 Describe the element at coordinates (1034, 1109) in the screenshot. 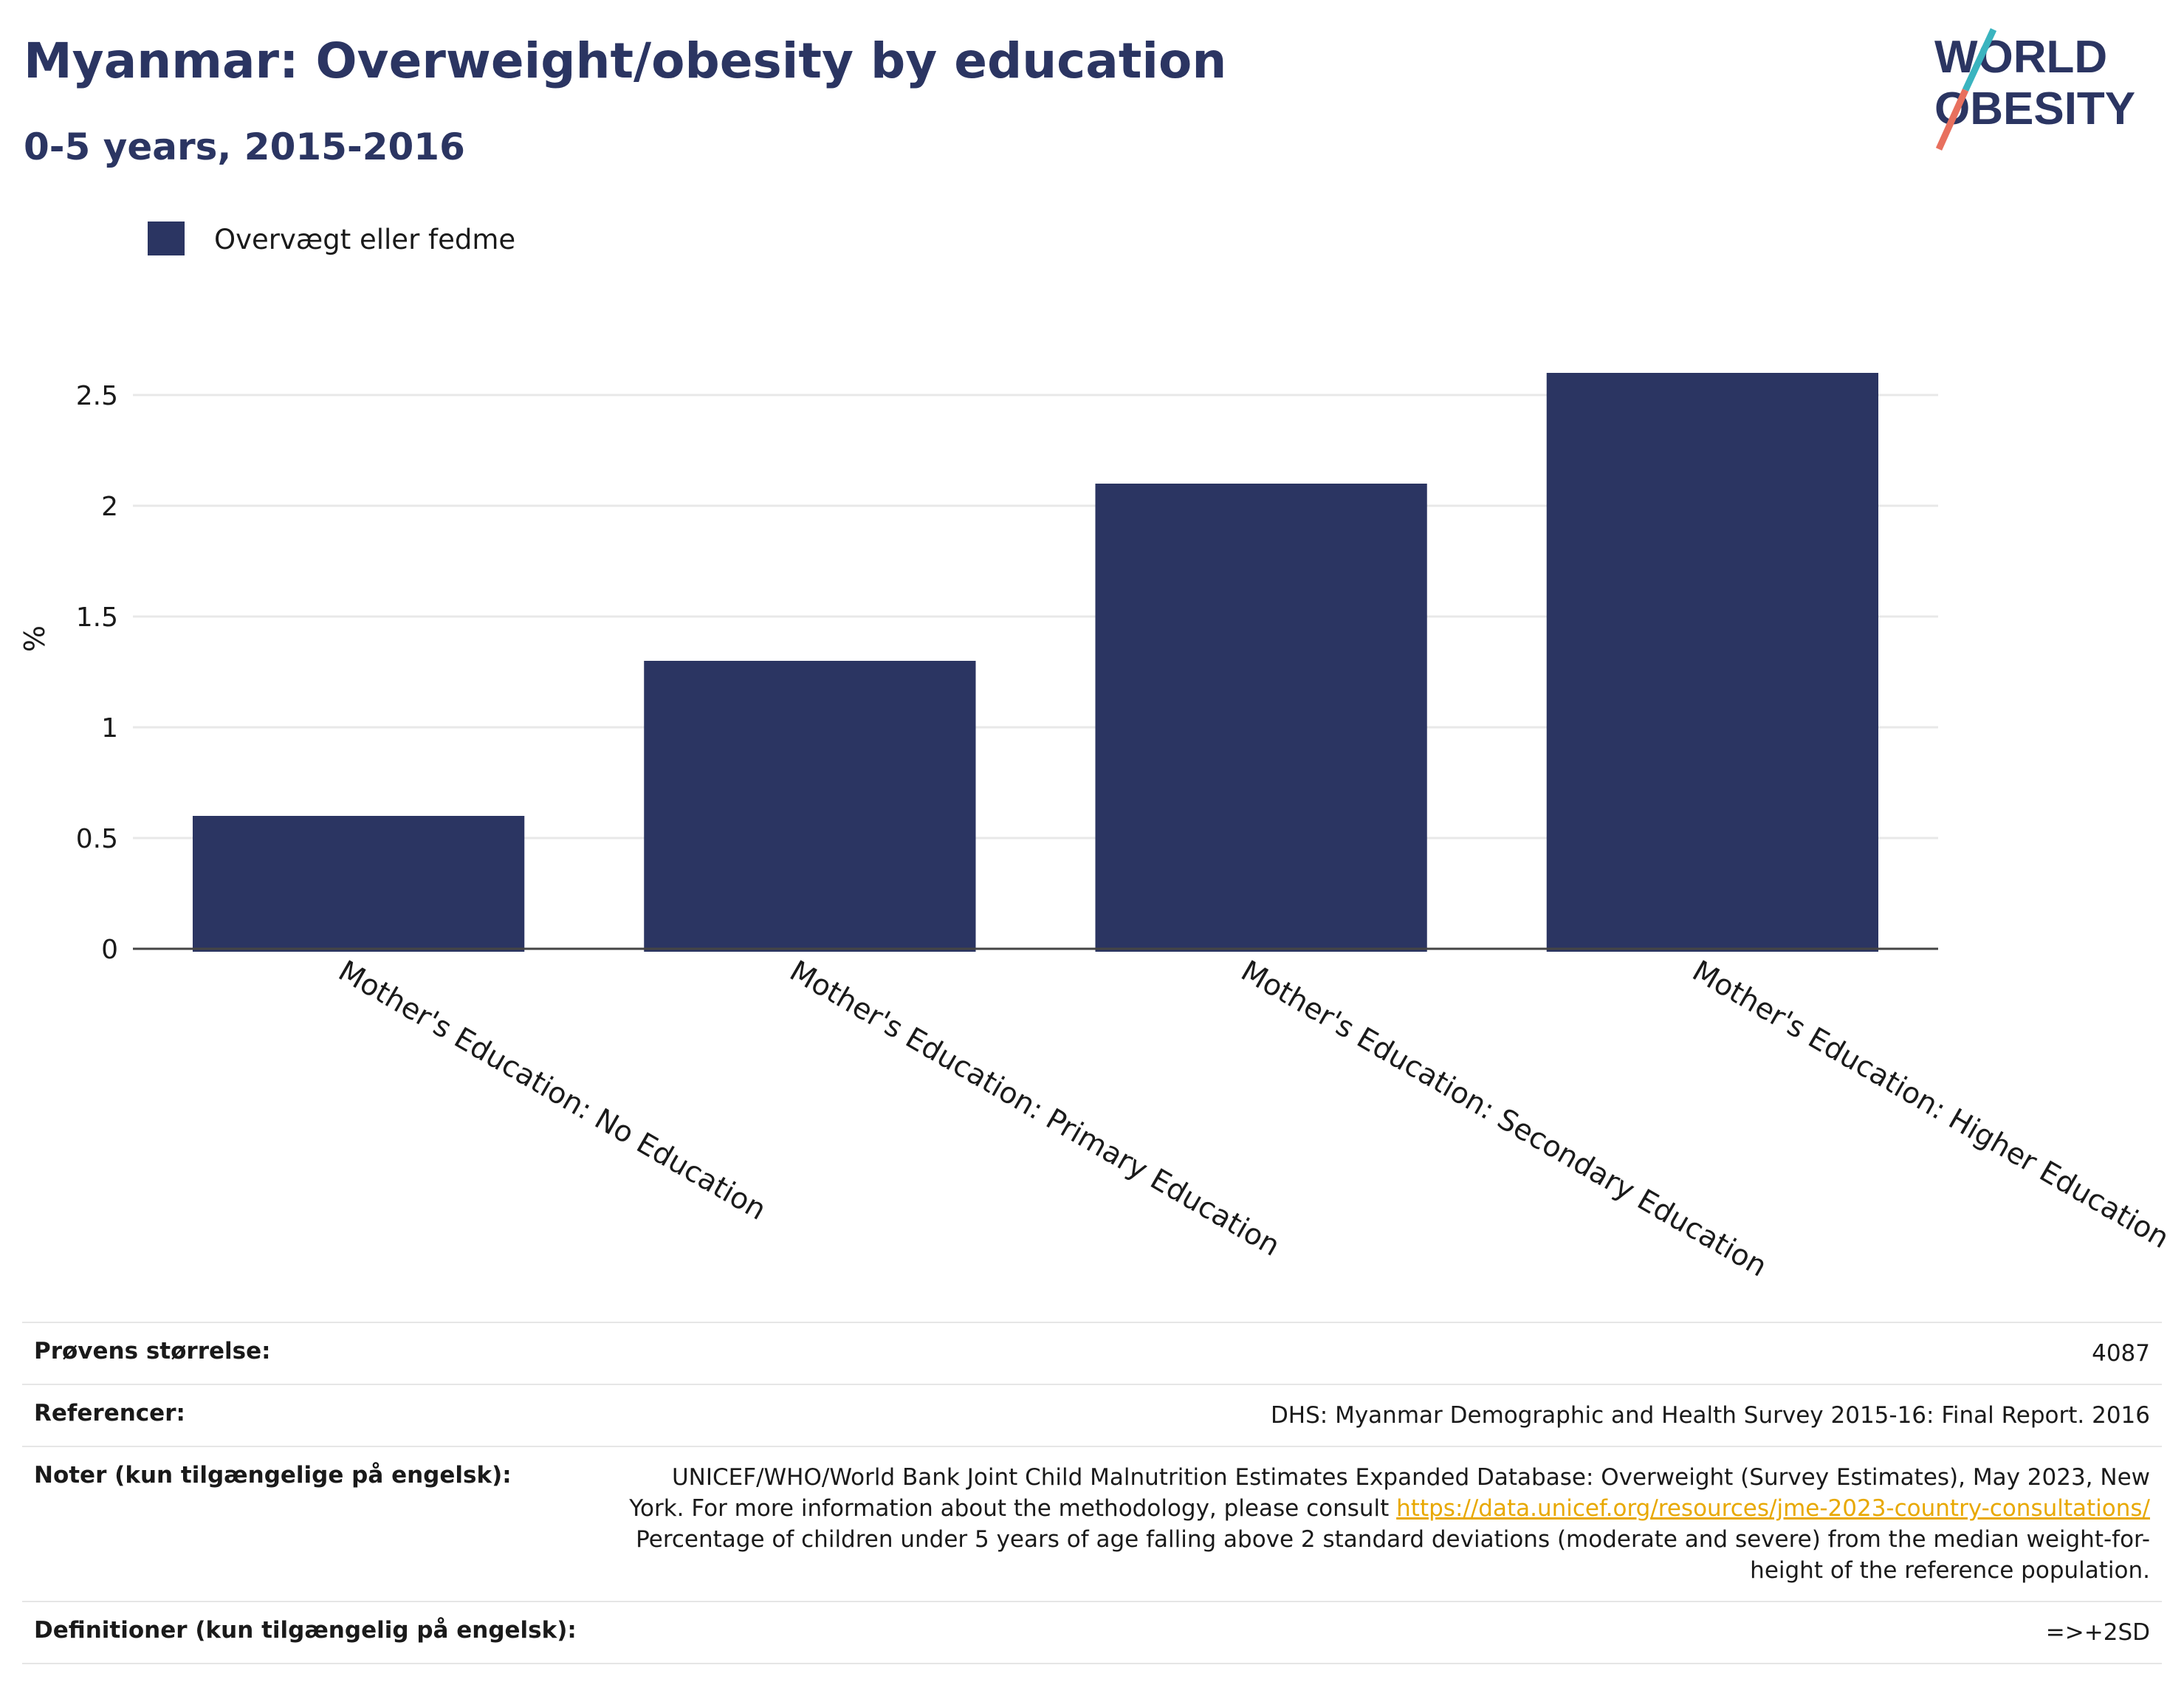

I see `x-tick-label: Mother's Education: Primary Education` at that location.